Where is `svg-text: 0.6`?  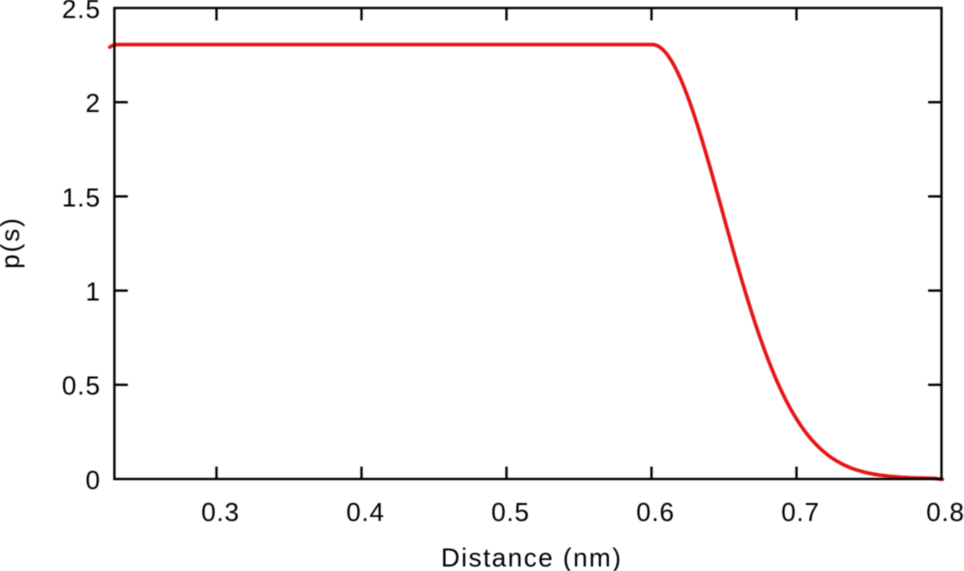 svg-text: 0.6 is located at coordinates (655, 512).